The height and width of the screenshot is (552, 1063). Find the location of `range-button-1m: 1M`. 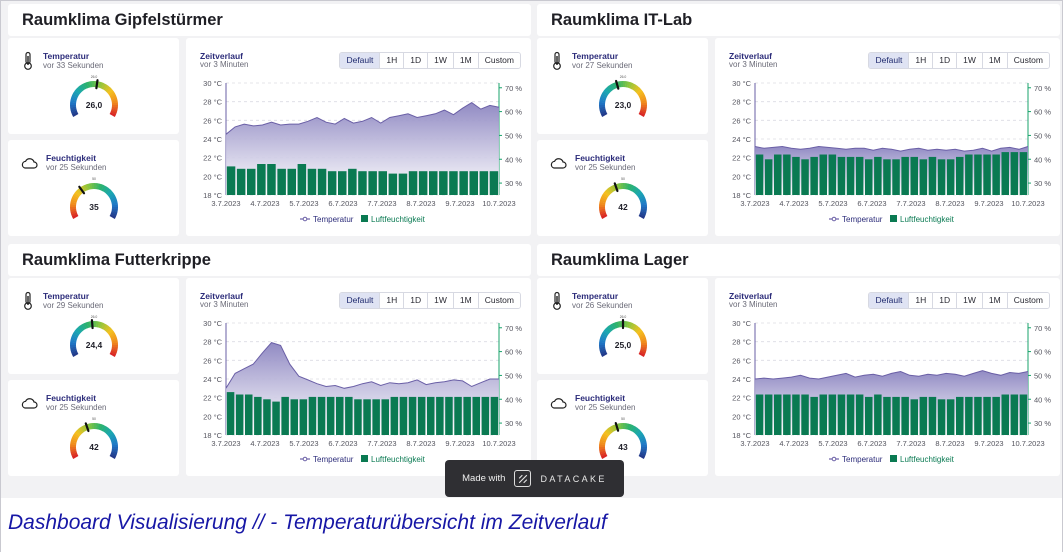

range-button-1m: 1M is located at coordinates (995, 60).